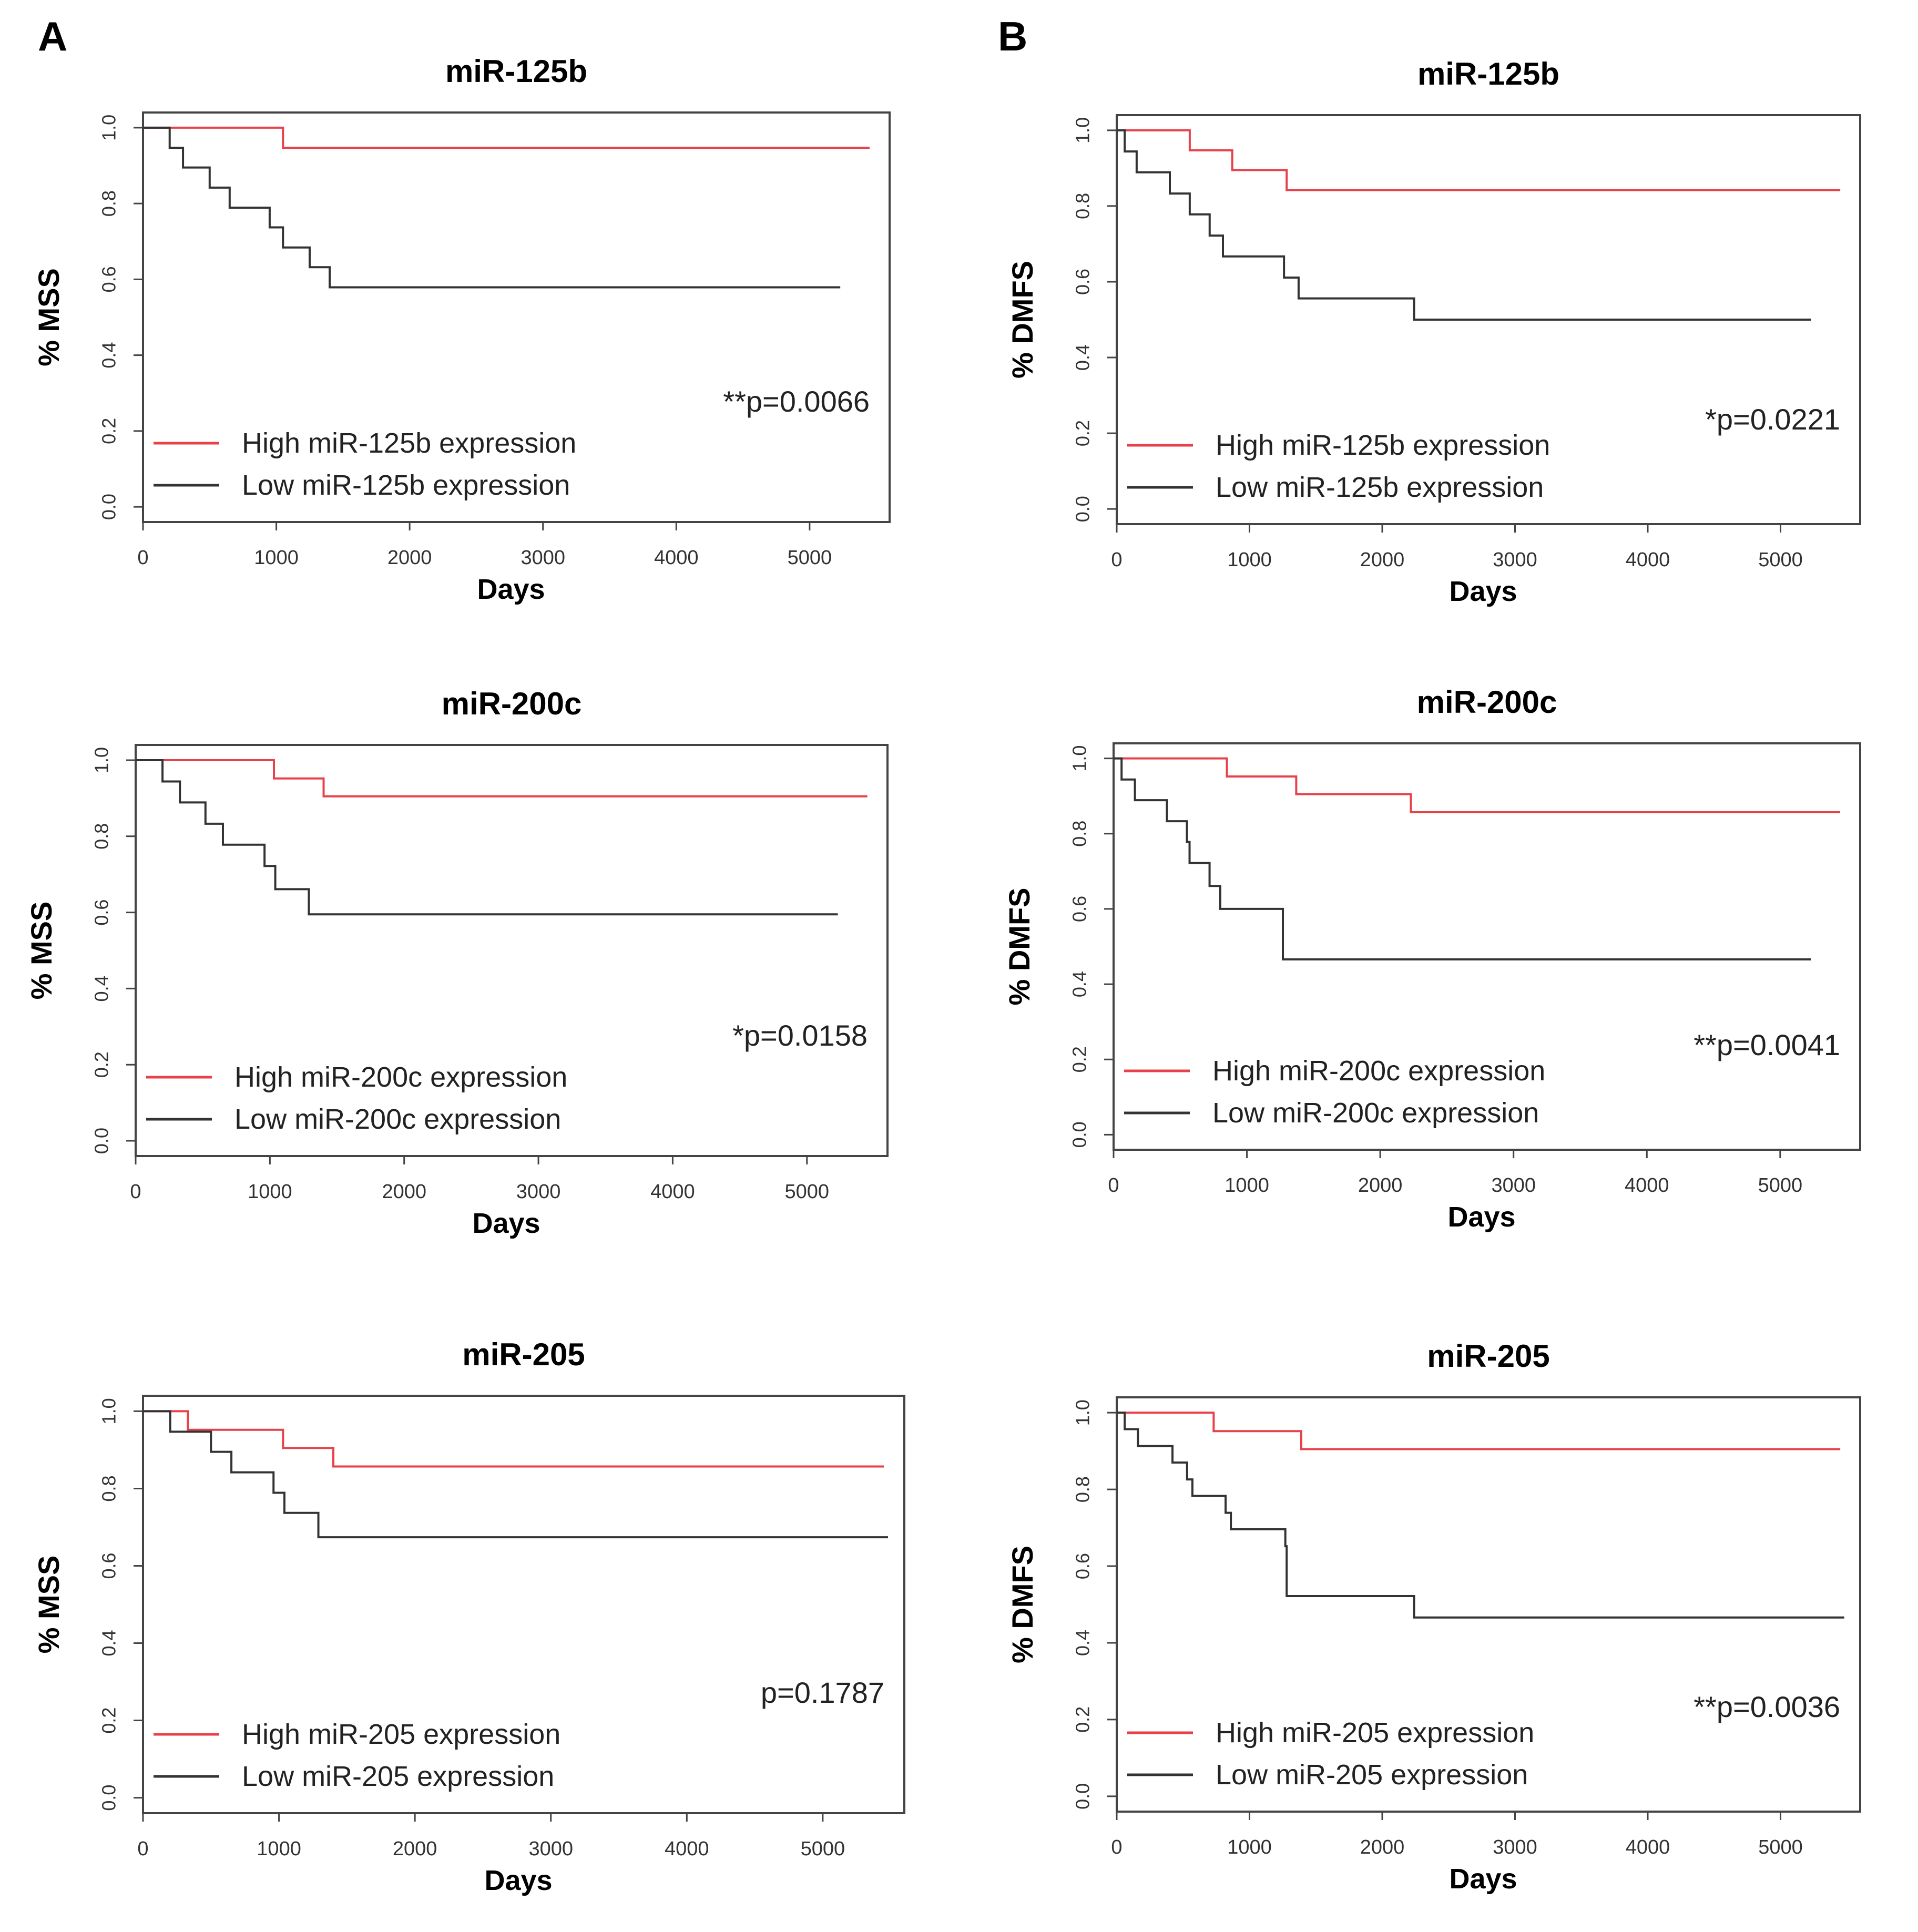 The width and height of the screenshot is (1918, 1932). I want to click on p-value-annotation: *p=0.0221, so click(1772, 419).